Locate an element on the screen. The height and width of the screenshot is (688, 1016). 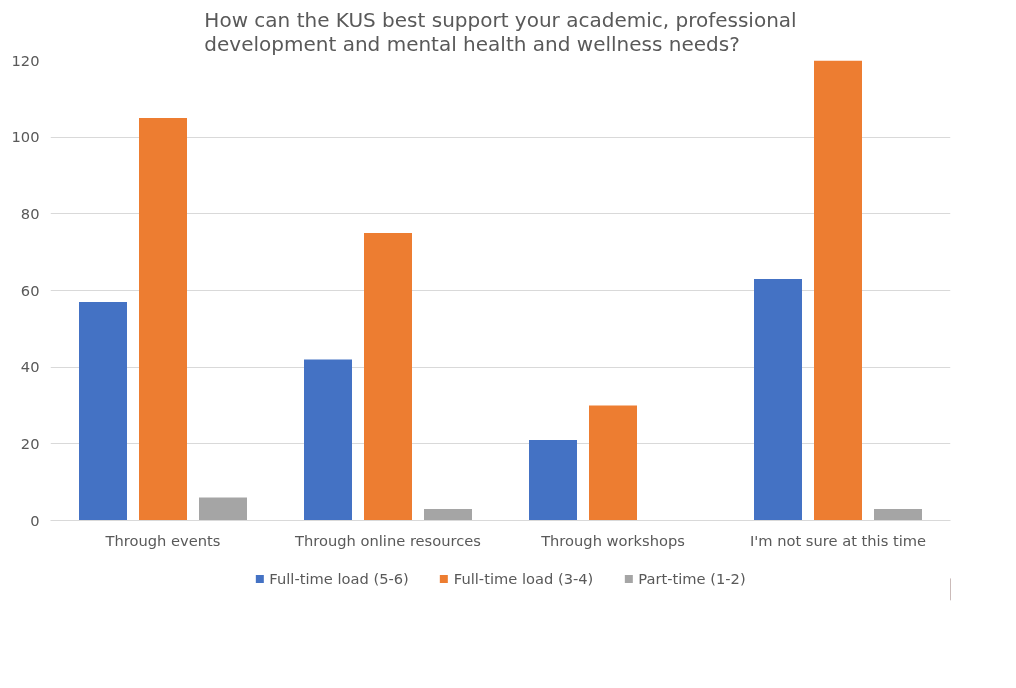
x-tick-label: Through workshops is located at coordinates (612, 540).